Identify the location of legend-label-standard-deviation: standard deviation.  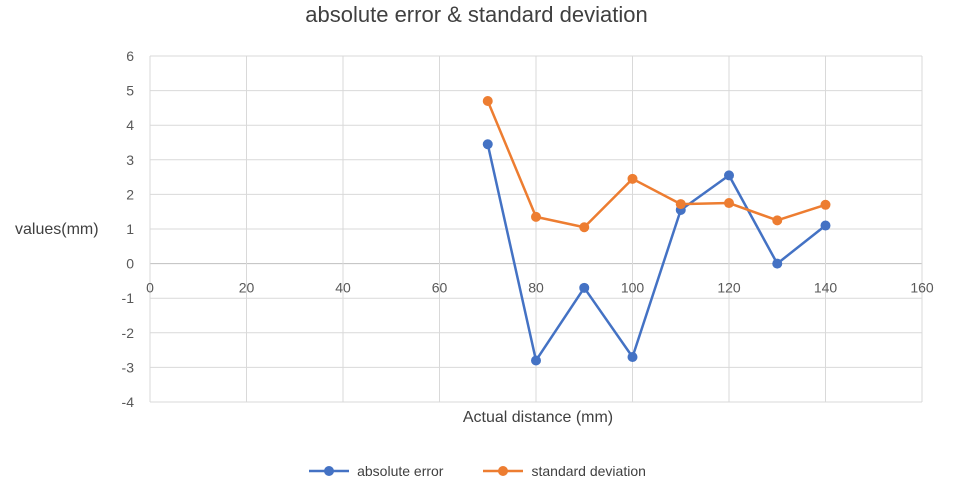
(588, 471).